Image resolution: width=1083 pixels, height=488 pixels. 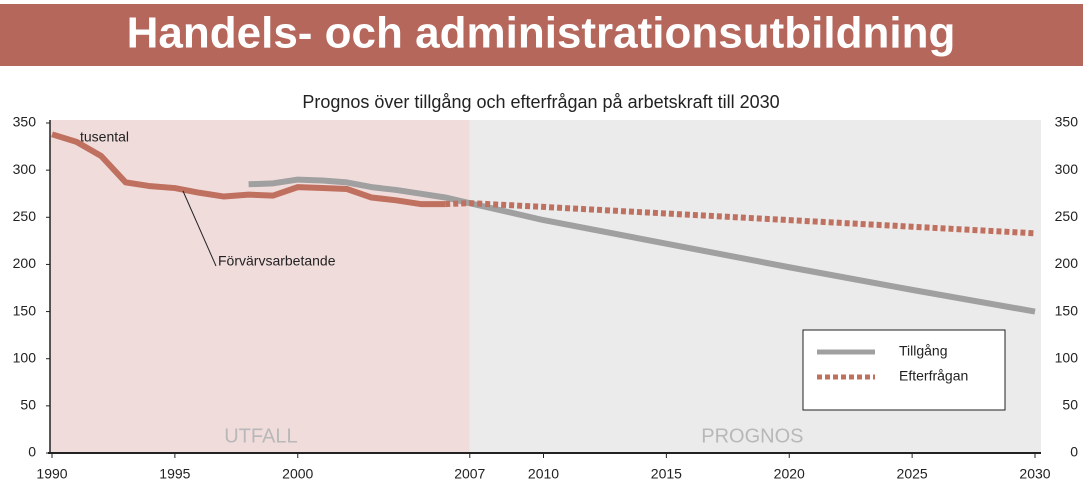 I want to click on x-tick-label: 2025, so click(x=912, y=474).